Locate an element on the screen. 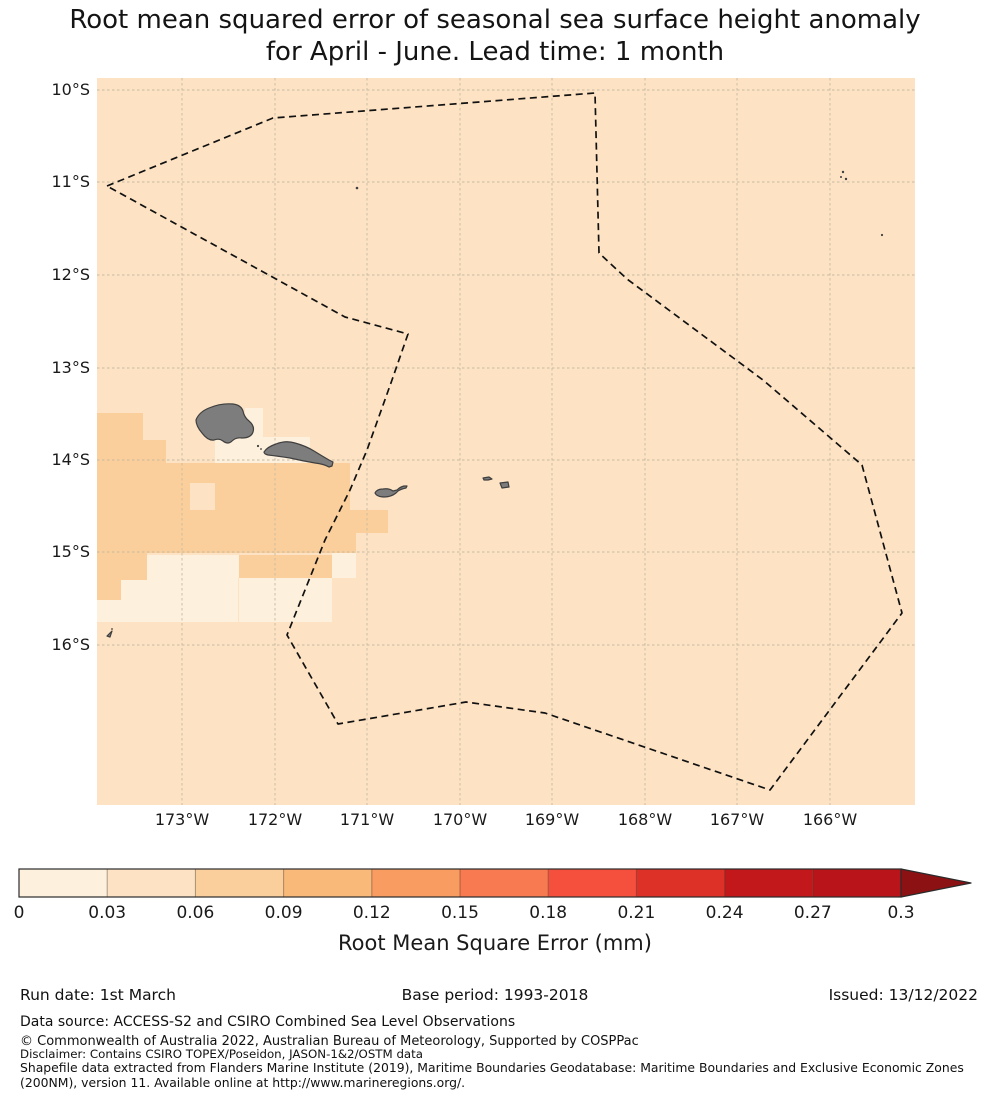  x-tick-label: 167°W is located at coordinates (737, 819).